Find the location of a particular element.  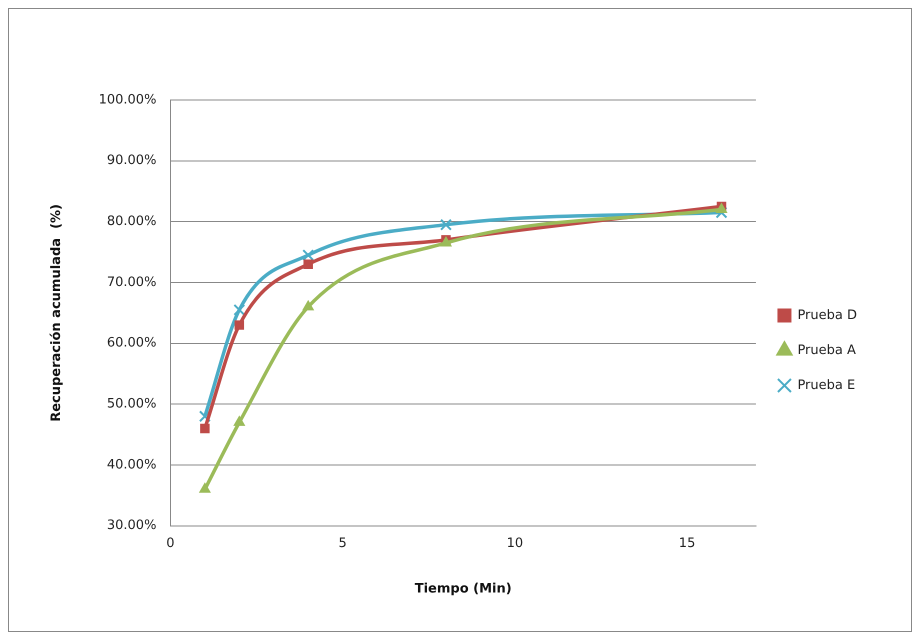

legend-label: Prueba A is located at coordinates (826, 350).